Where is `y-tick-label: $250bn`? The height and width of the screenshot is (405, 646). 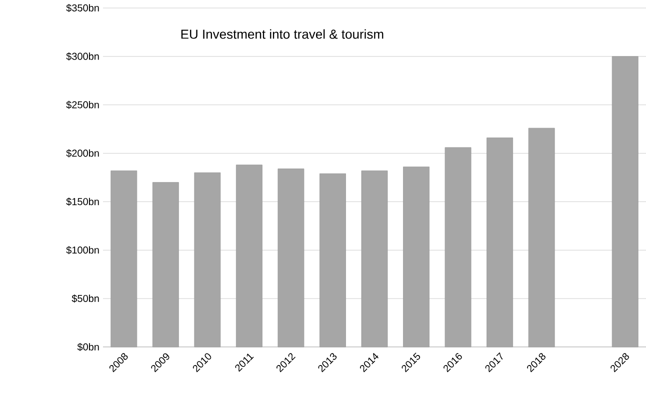
y-tick-label: $250bn is located at coordinates (82, 104).